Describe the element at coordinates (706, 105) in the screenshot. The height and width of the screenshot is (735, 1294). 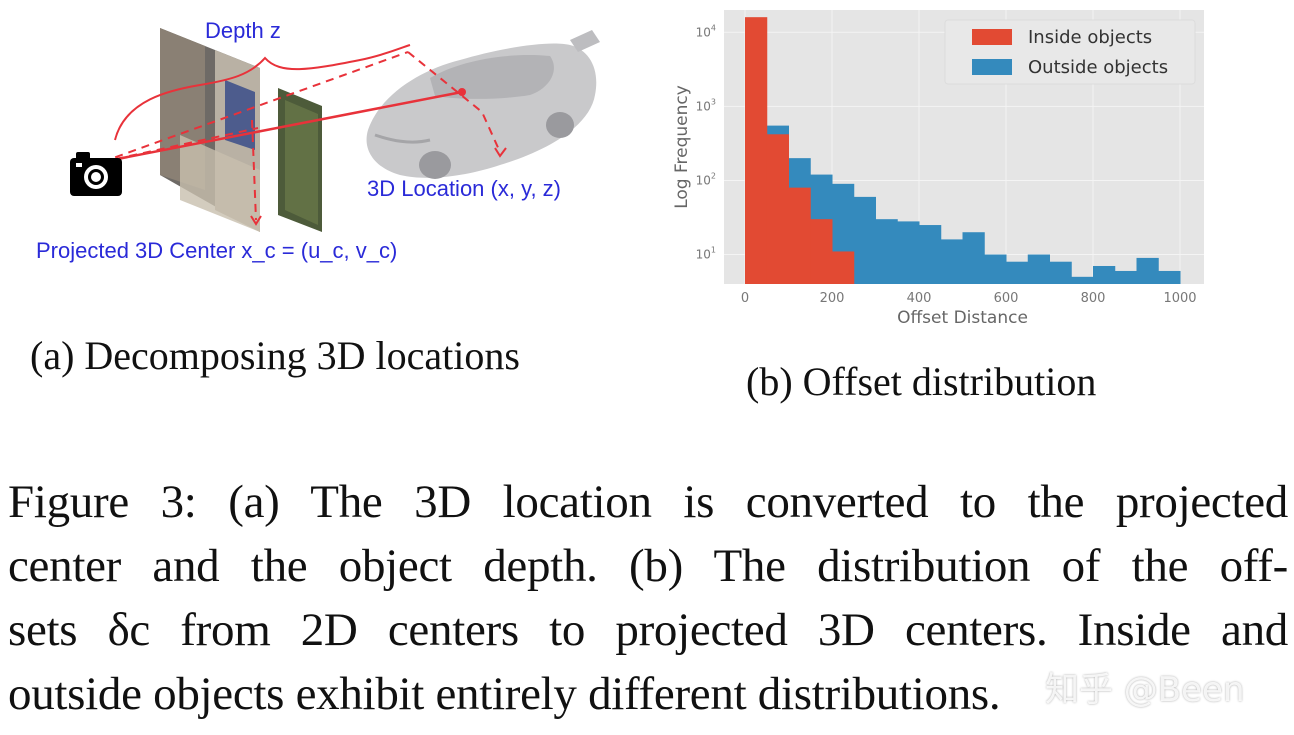
I see `y-tick-label: 10³` at that location.